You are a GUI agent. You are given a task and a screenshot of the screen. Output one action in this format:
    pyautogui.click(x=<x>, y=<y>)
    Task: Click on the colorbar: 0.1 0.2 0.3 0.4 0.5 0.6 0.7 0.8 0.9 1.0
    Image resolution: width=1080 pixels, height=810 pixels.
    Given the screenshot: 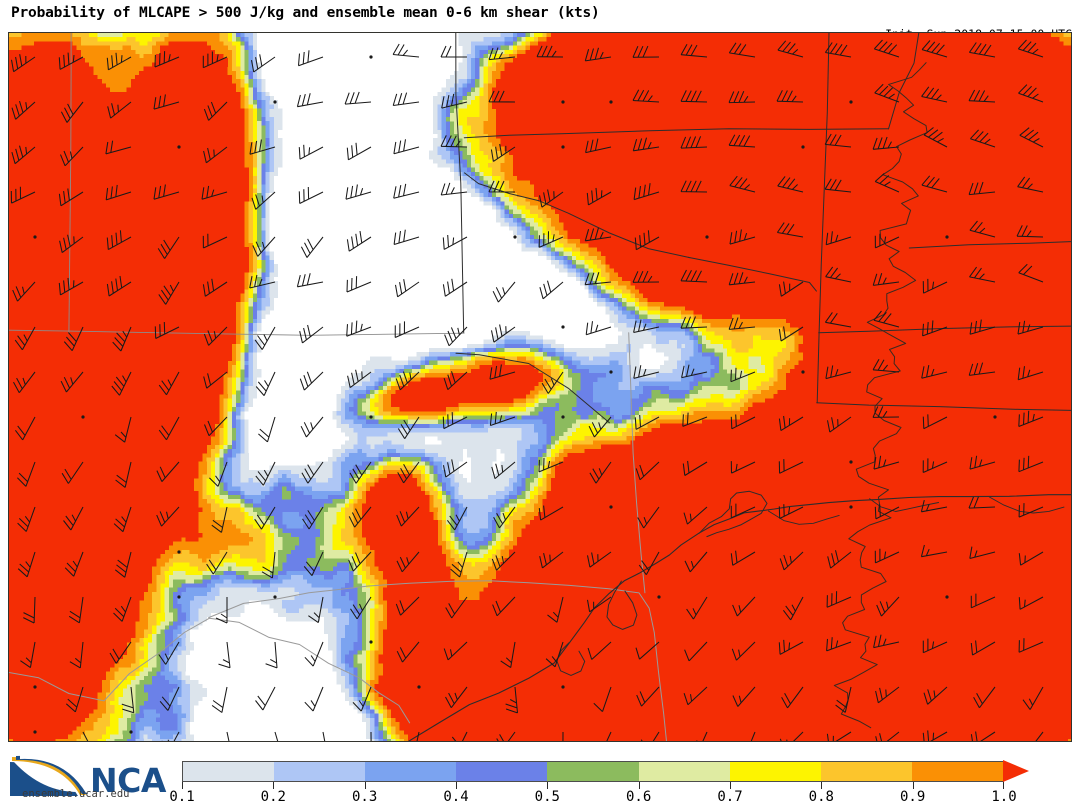 What is the action you would take?
    pyautogui.click(x=599, y=782)
    